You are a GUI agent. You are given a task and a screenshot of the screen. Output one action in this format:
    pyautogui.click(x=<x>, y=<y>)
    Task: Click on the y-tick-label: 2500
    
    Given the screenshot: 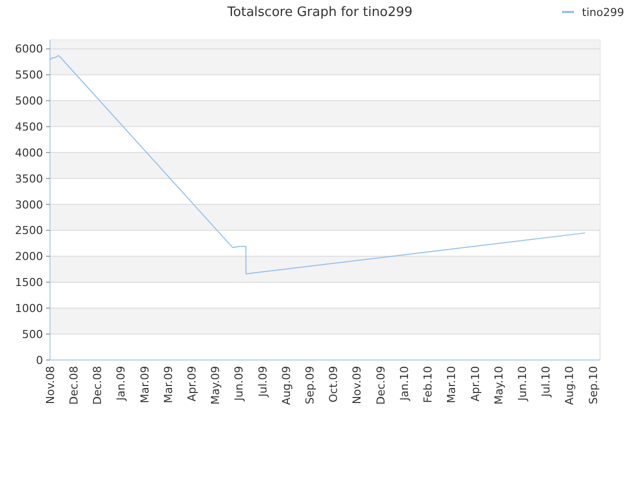 What is the action you would take?
    pyautogui.click(x=29, y=231)
    